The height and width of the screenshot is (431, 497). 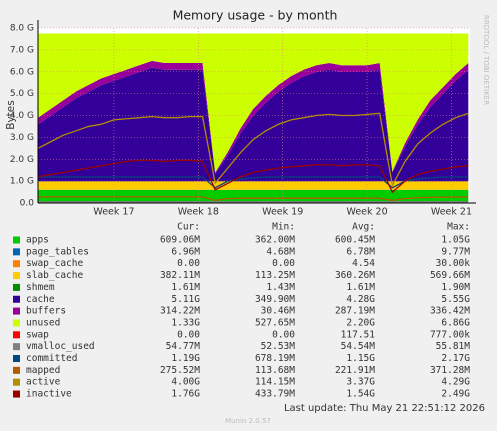 What do you see at coordinates (275, 322) in the screenshot?
I see `legend-stat: 527.65M` at bounding box center [275, 322].